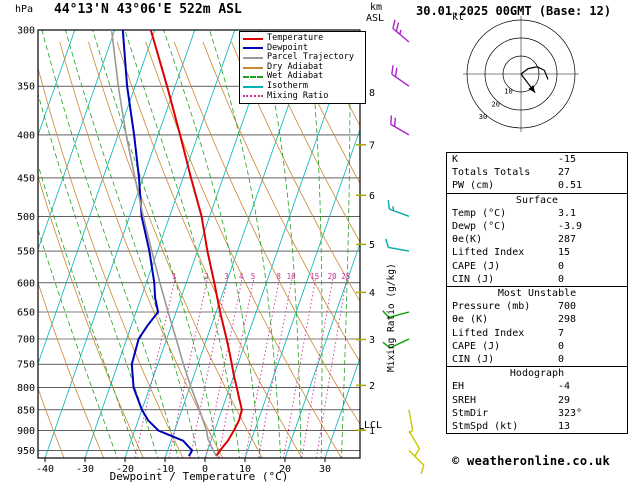 Image resolution: width=629 pixels, height=486 pixels. Describe the element at coordinates (303, 77) in the screenshot. I see `legend-item: Wet Adiabat` at that location.